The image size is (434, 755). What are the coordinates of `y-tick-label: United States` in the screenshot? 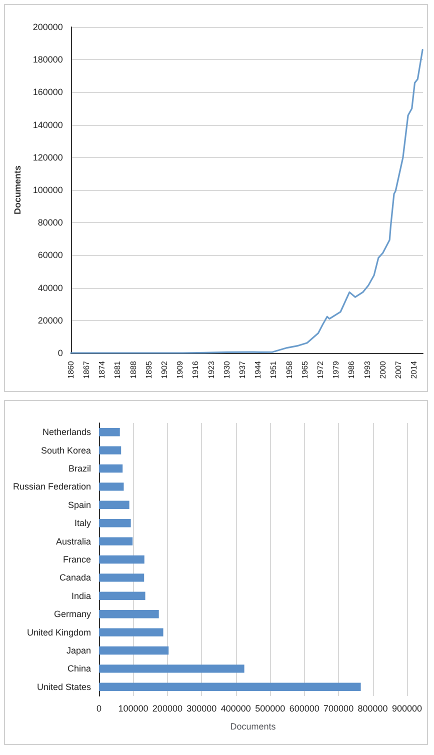 It's located at (64, 687).